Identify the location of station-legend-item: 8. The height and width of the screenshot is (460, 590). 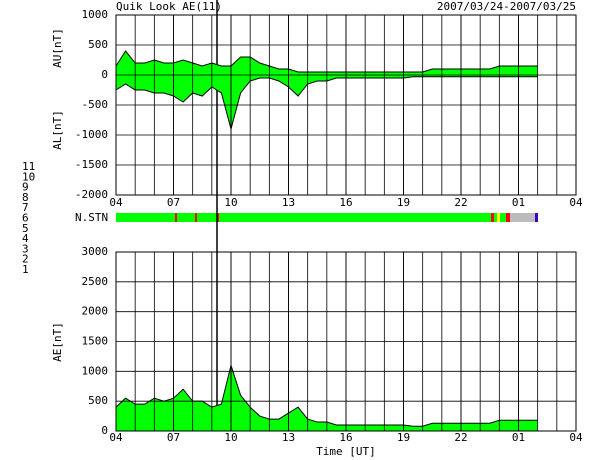
(25, 197).